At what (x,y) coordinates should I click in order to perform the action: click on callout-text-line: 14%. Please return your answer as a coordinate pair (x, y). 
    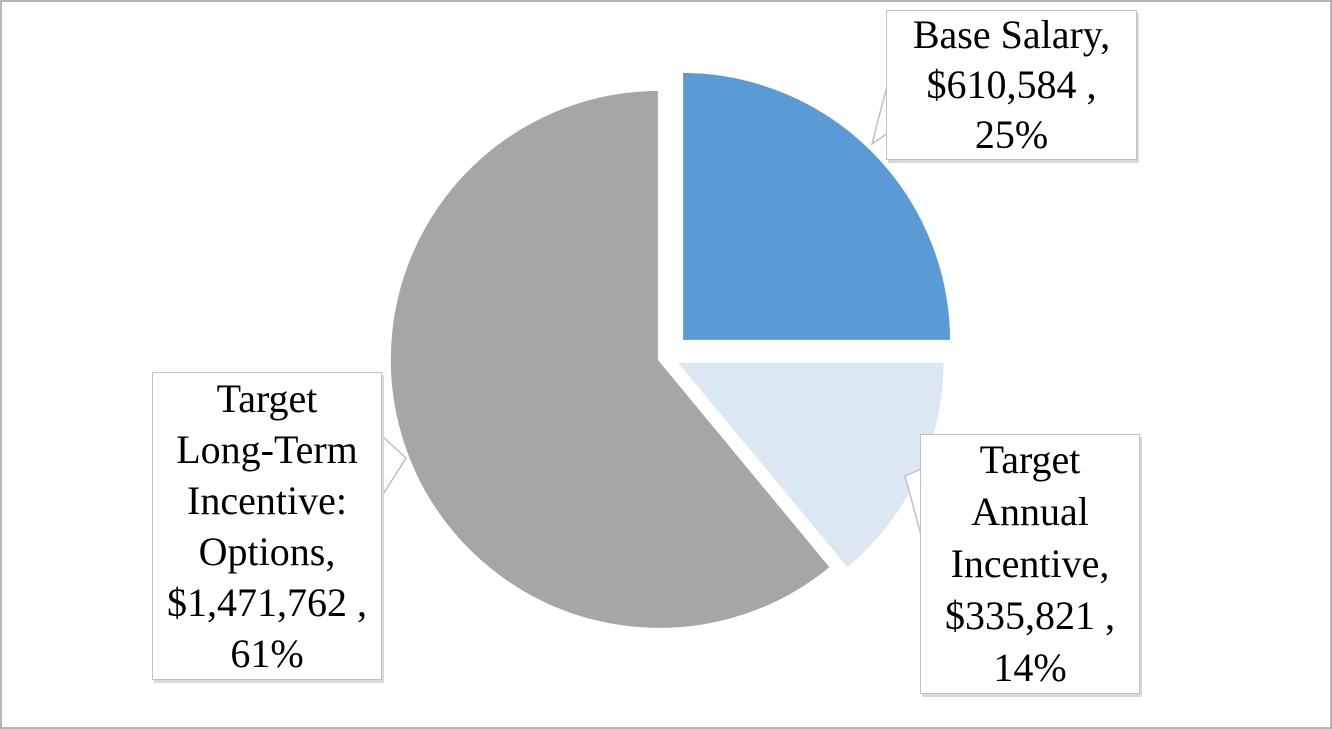
    Looking at the image, I should click on (1030, 667).